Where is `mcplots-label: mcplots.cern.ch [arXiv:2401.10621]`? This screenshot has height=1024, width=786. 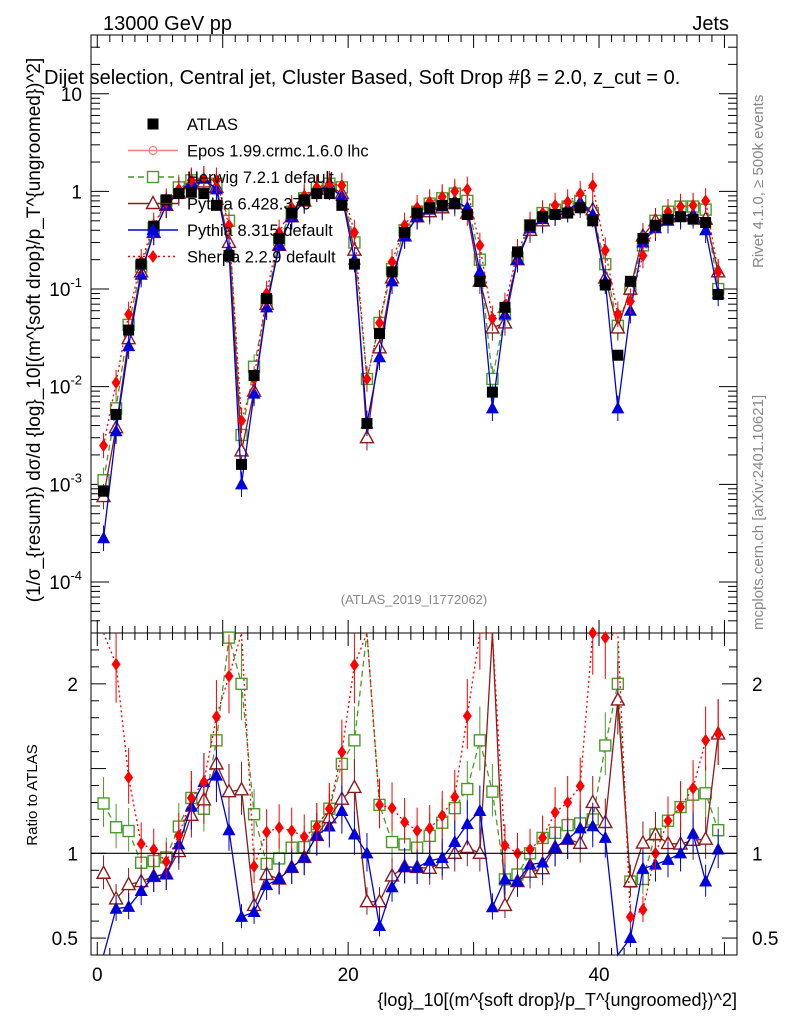 mcplots-label: mcplots.cern.ch [arXiv:2401.10621] is located at coordinates (758, 512).